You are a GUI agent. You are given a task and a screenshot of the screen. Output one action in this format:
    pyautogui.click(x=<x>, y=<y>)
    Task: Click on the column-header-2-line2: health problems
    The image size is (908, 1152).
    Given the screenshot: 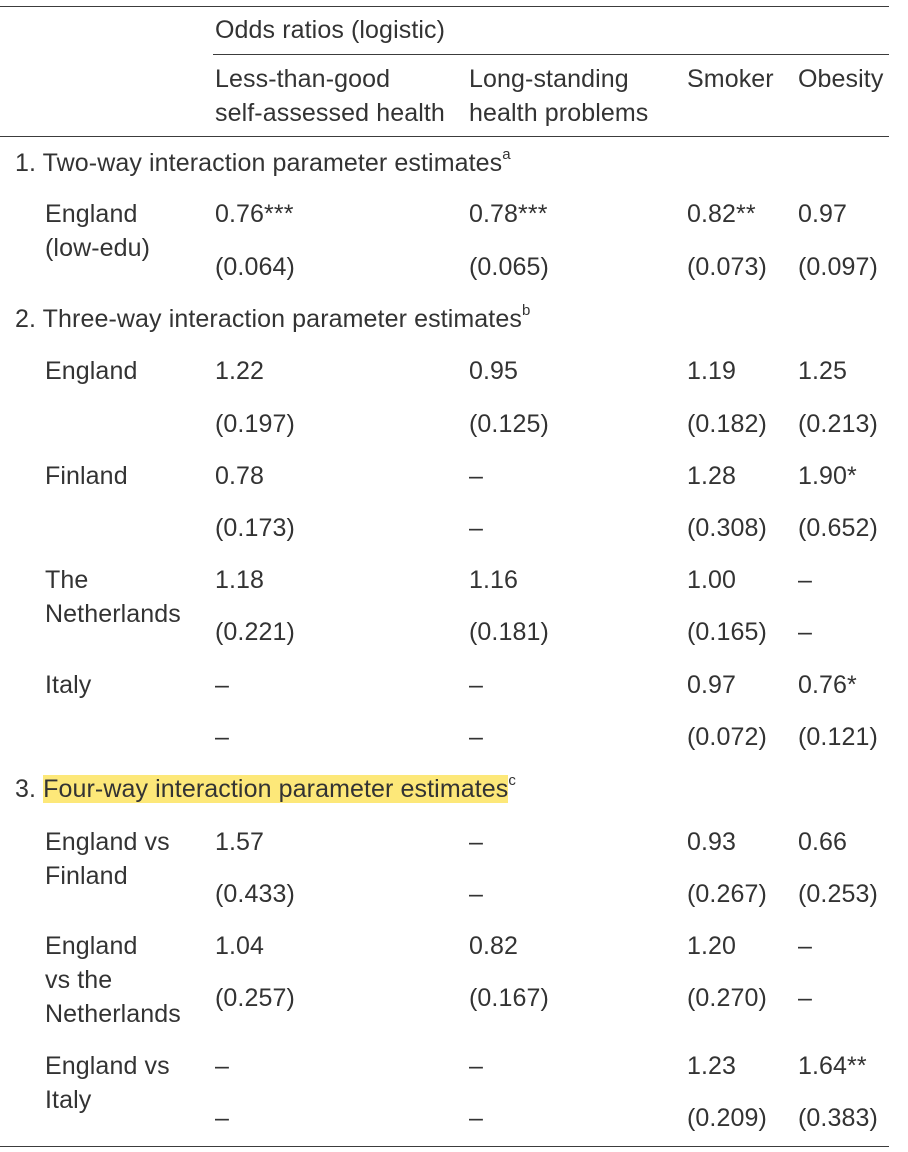 What is the action you would take?
    pyautogui.click(x=559, y=113)
    